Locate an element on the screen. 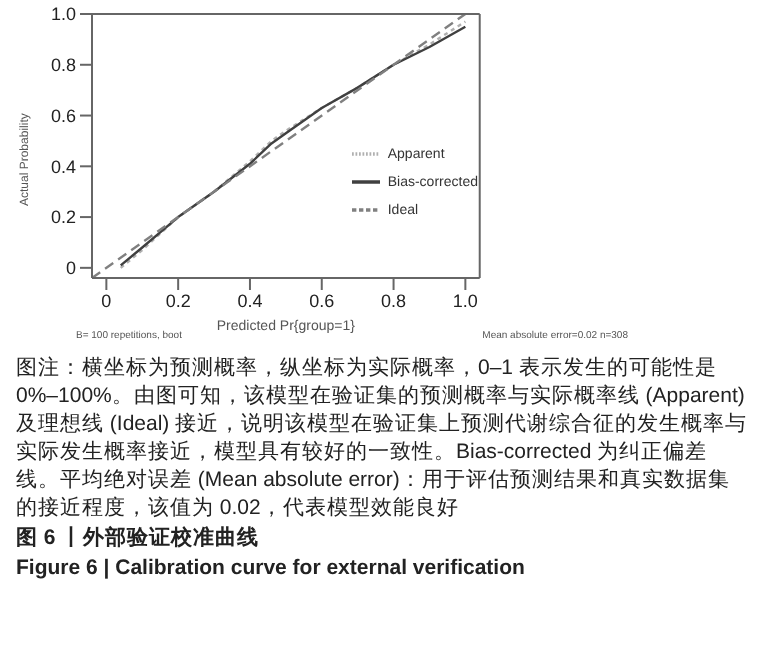  x-tick-label: 0 is located at coordinates (106, 300).